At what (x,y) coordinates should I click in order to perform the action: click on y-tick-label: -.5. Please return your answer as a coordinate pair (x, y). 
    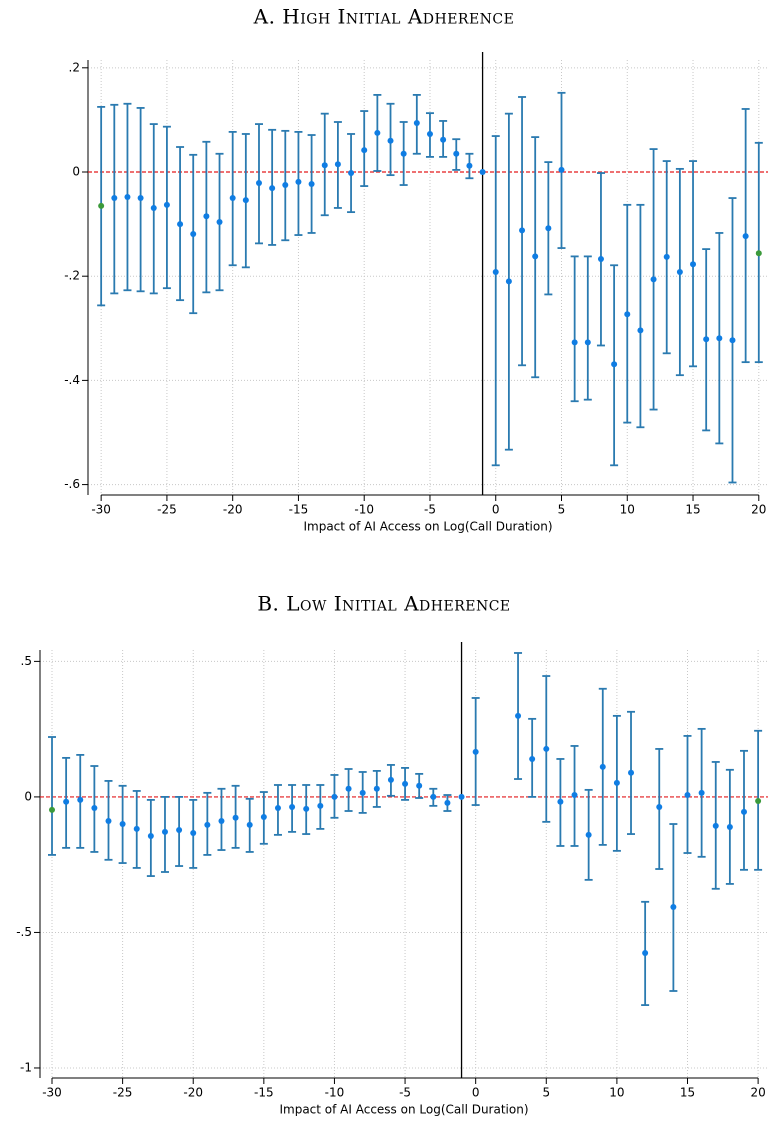
    Looking at the image, I should click on (24, 932).